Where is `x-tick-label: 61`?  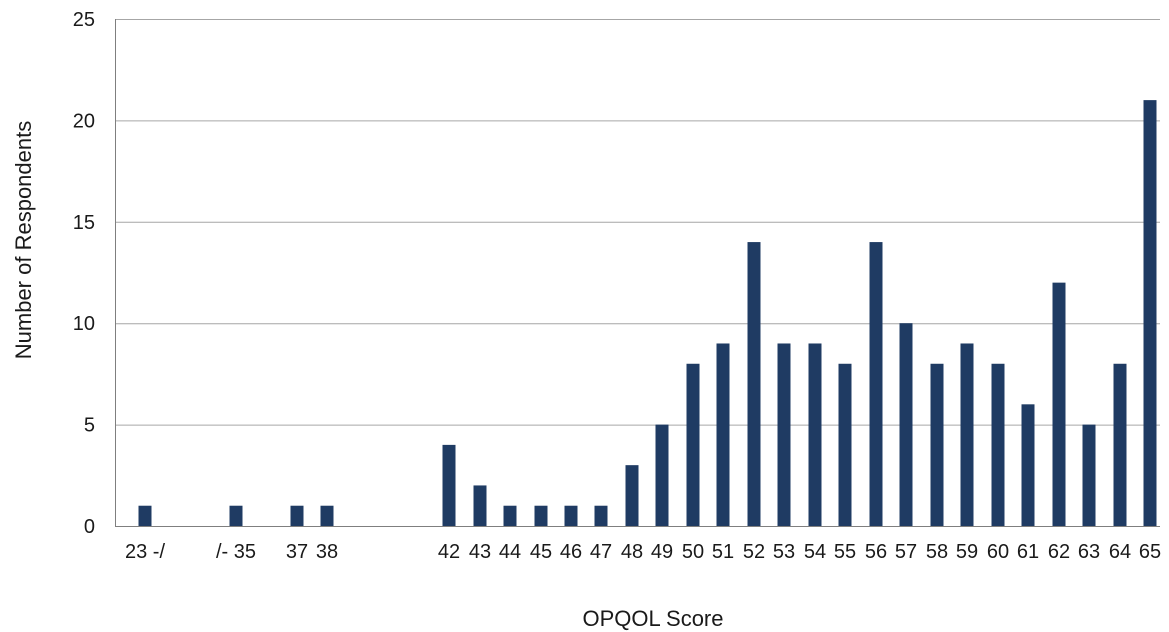
x-tick-label: 61 is located at coordinates (1028, 552).